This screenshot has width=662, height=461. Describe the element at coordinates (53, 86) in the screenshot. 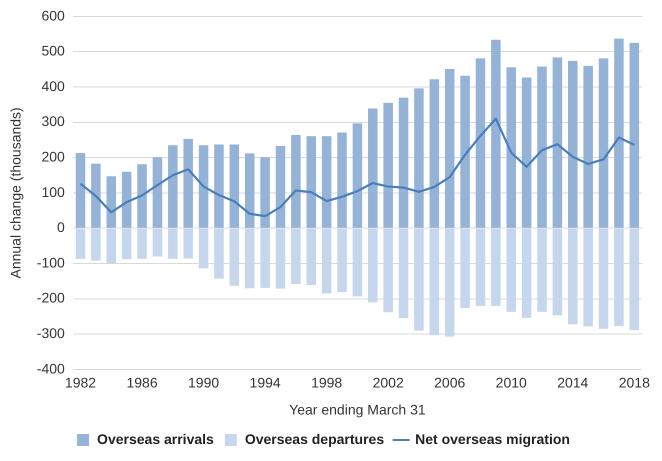

I see `y-tick-label: 400` at that location.